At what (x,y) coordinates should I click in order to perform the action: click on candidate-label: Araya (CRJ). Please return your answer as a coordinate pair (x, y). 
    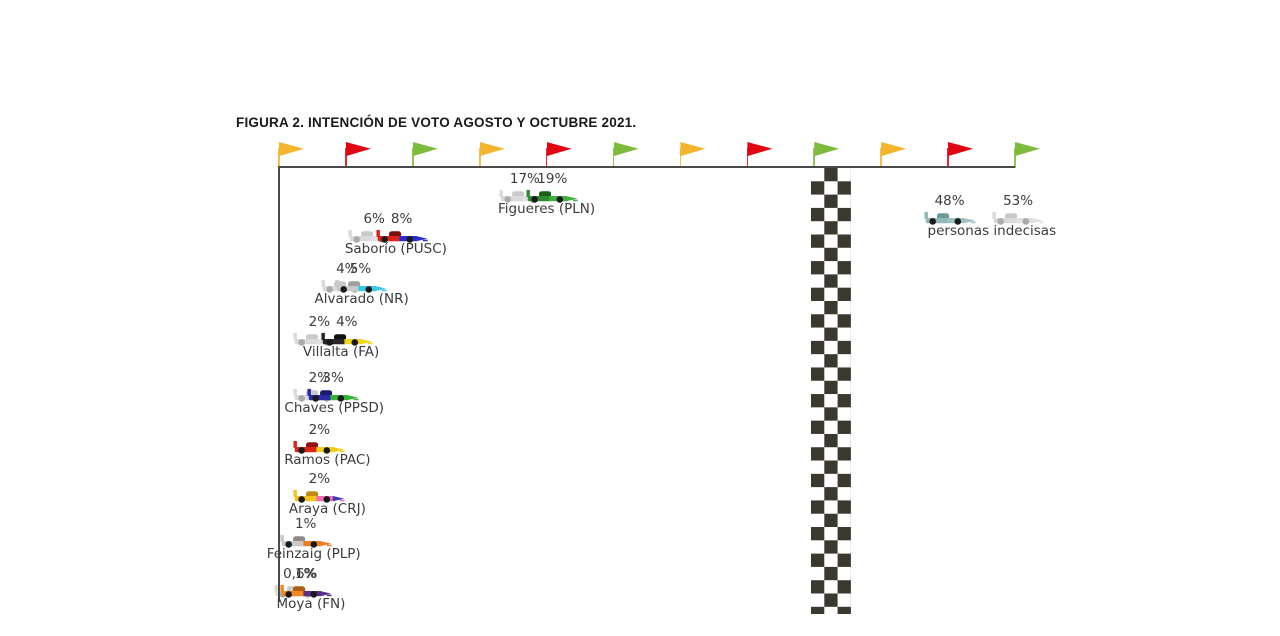
    Looking at the image, I should click on (327, 509).